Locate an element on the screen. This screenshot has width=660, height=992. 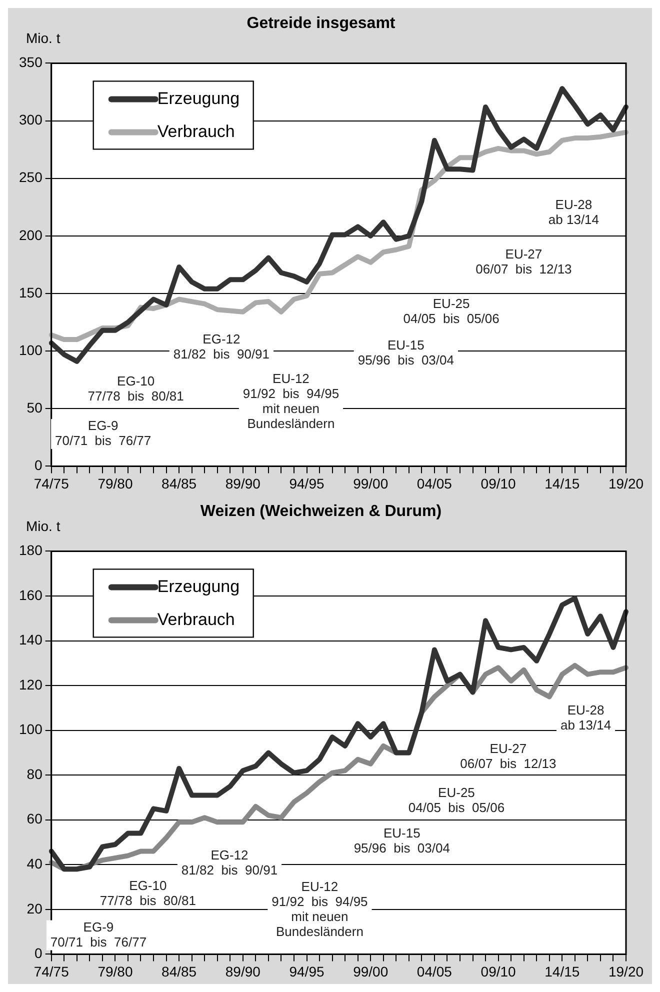
chart-title: Getreide insgesamt is located at coordinates (321, 23).